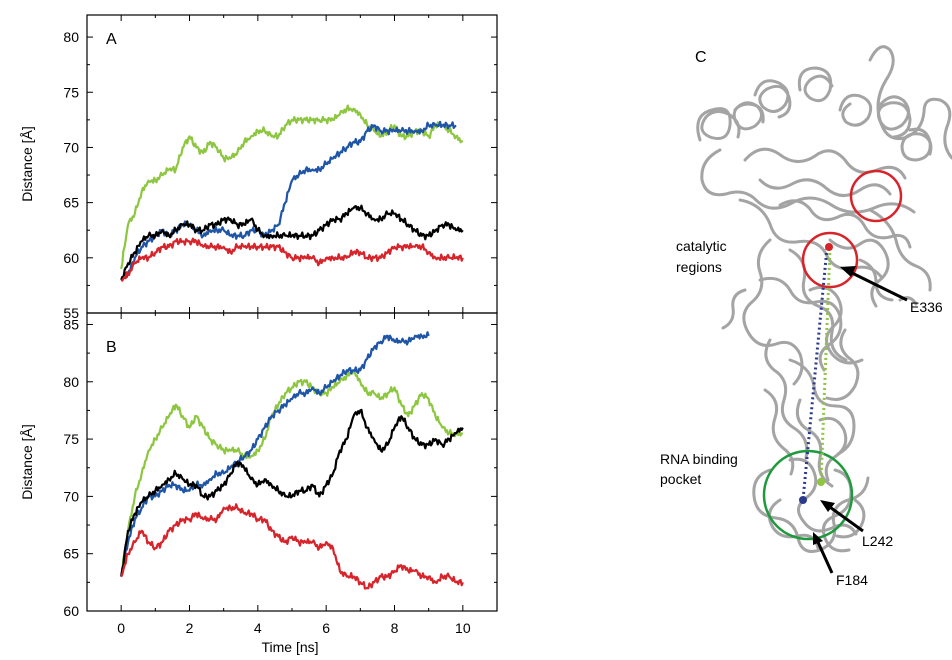 The height and width of the screenshot is (660, 952). What do you see at coordinates (71, 554) in the screenshot?
I see `panel-b-y-tick-label: 65` at bounding box center [71, 554].